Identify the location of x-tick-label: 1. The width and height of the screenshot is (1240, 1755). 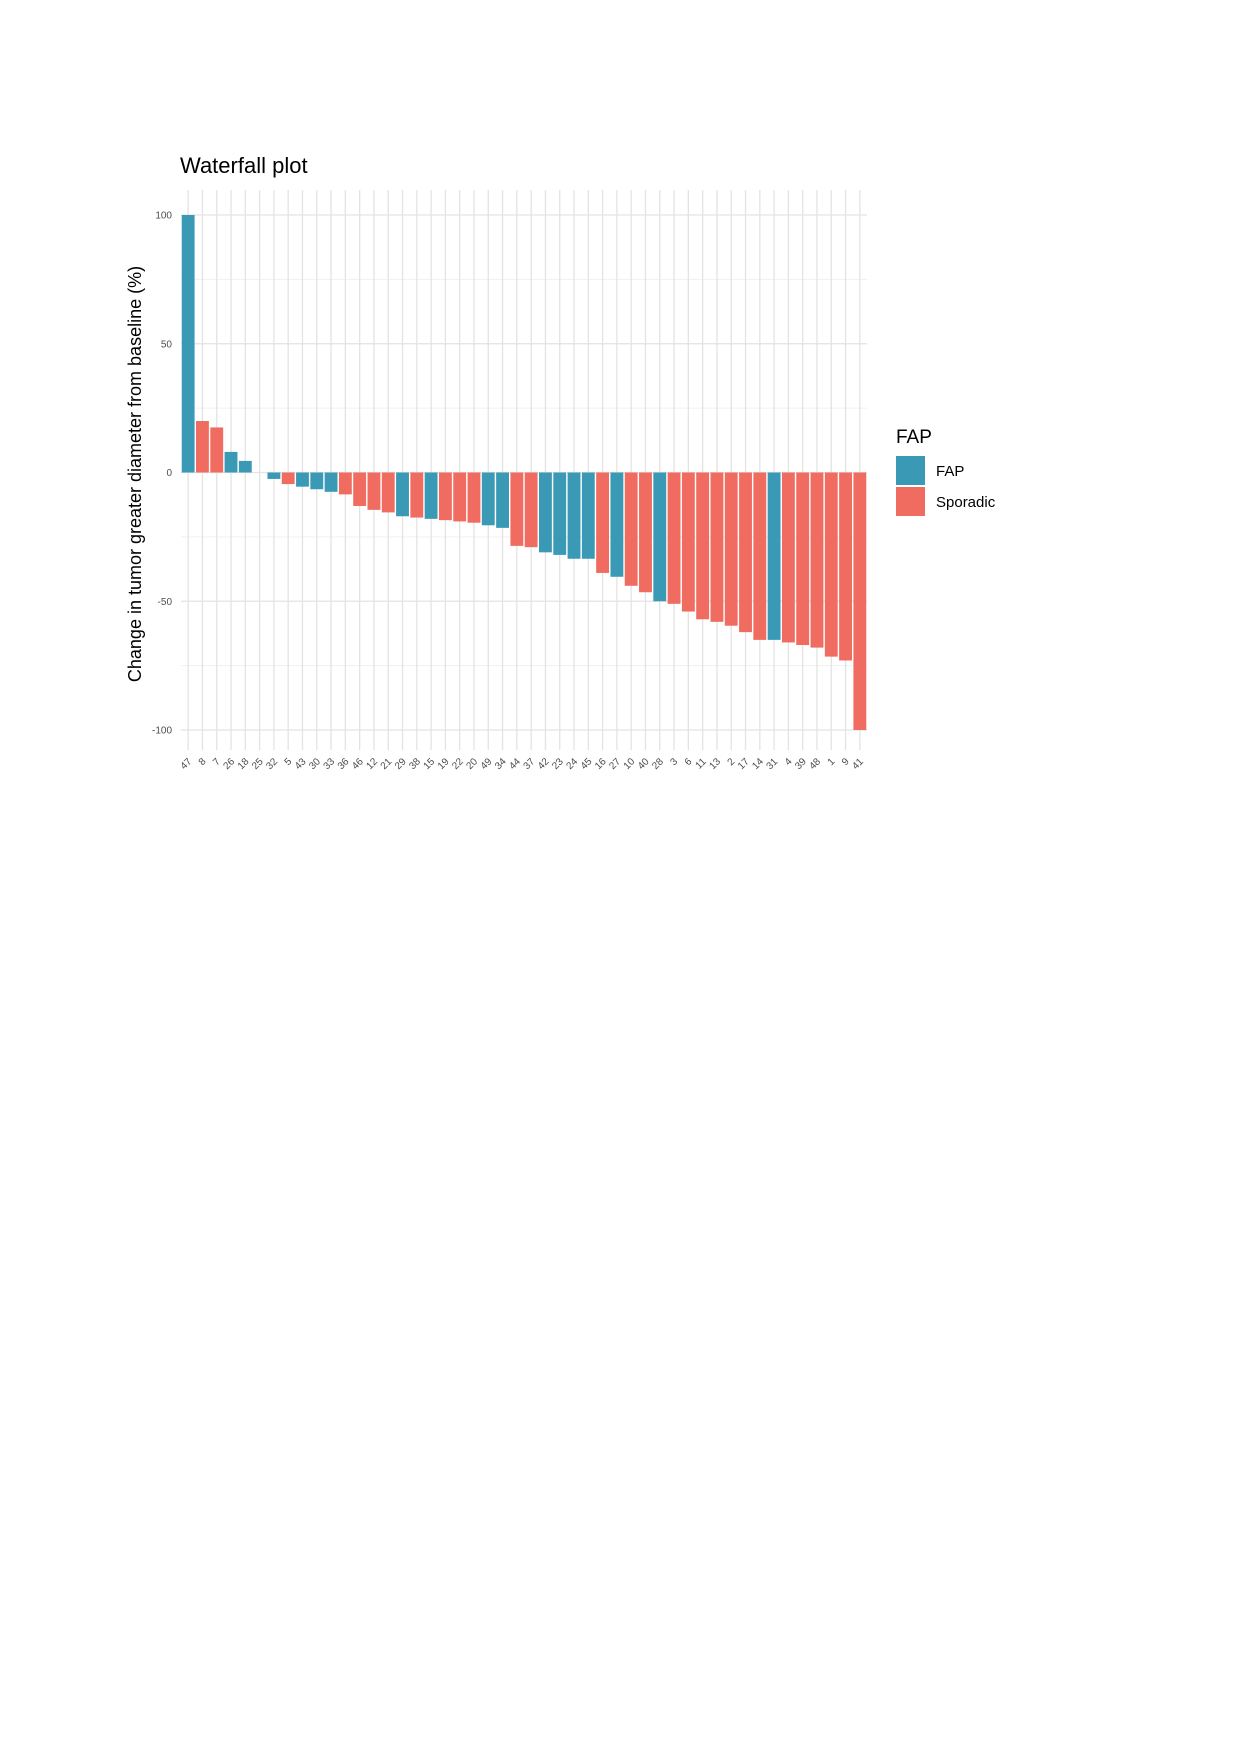
(832, 762).